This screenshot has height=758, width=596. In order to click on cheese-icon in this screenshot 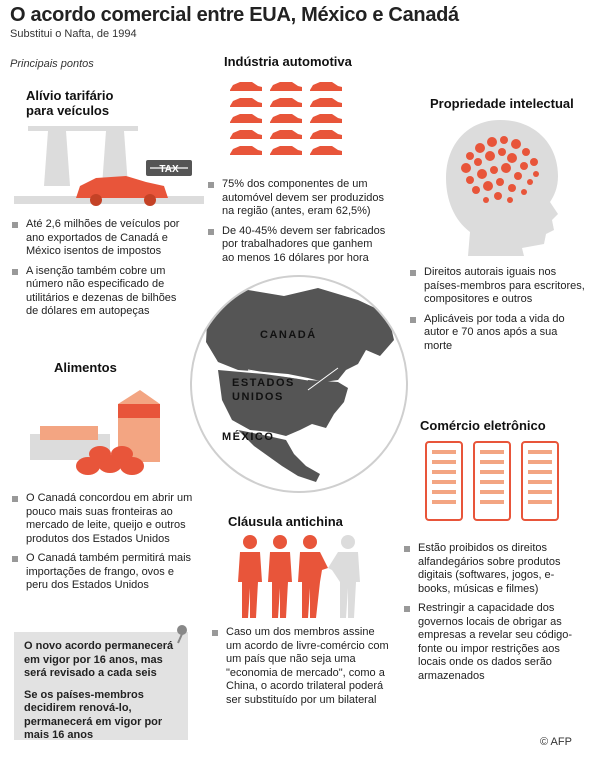, I will do `click(69, 433)`.